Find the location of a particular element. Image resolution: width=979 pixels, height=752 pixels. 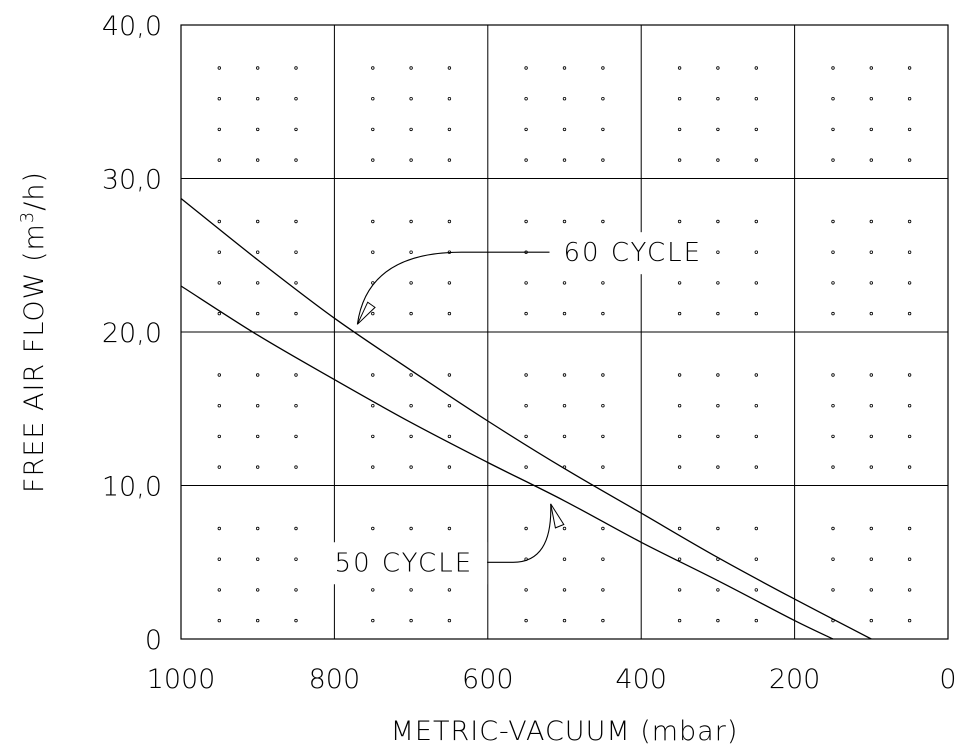

y-axis-tick-labels: 0 10,0 20,0 30,0 40,0 is located at coordinates (132, 333).